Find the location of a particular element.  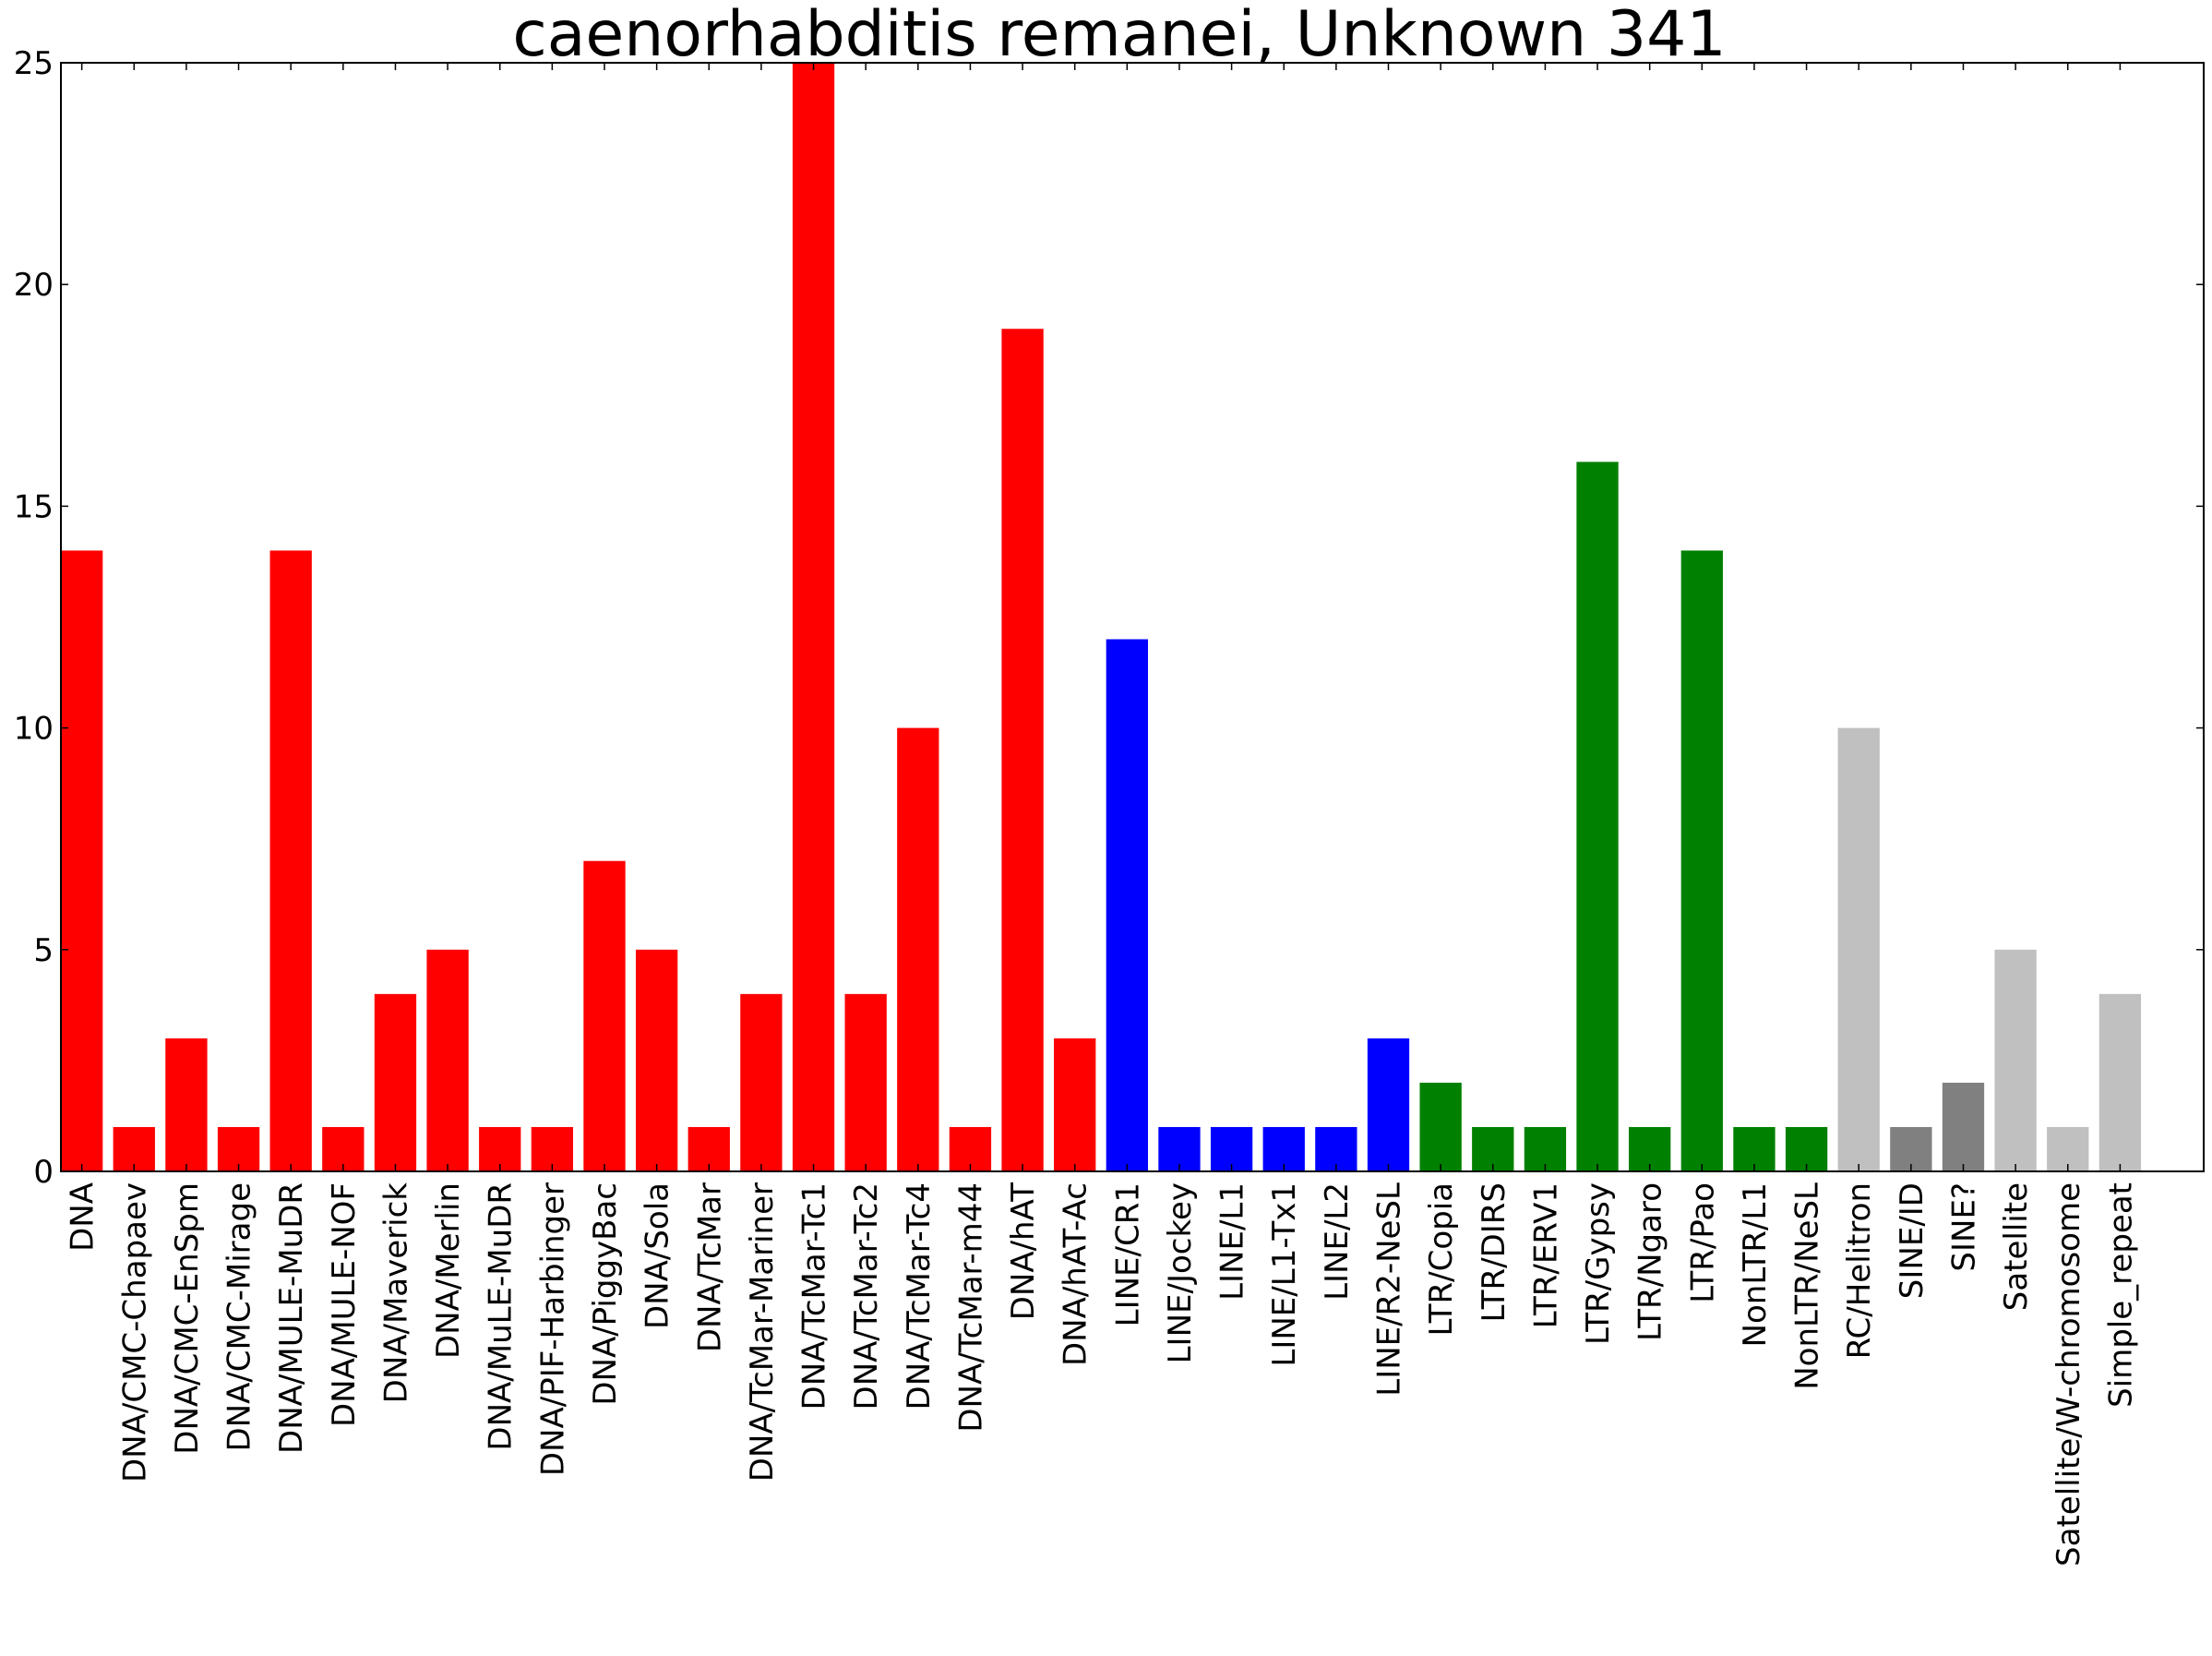

x-tick-label-25: LINE/R2-NeSL is located at coordinates (1389, 1289).